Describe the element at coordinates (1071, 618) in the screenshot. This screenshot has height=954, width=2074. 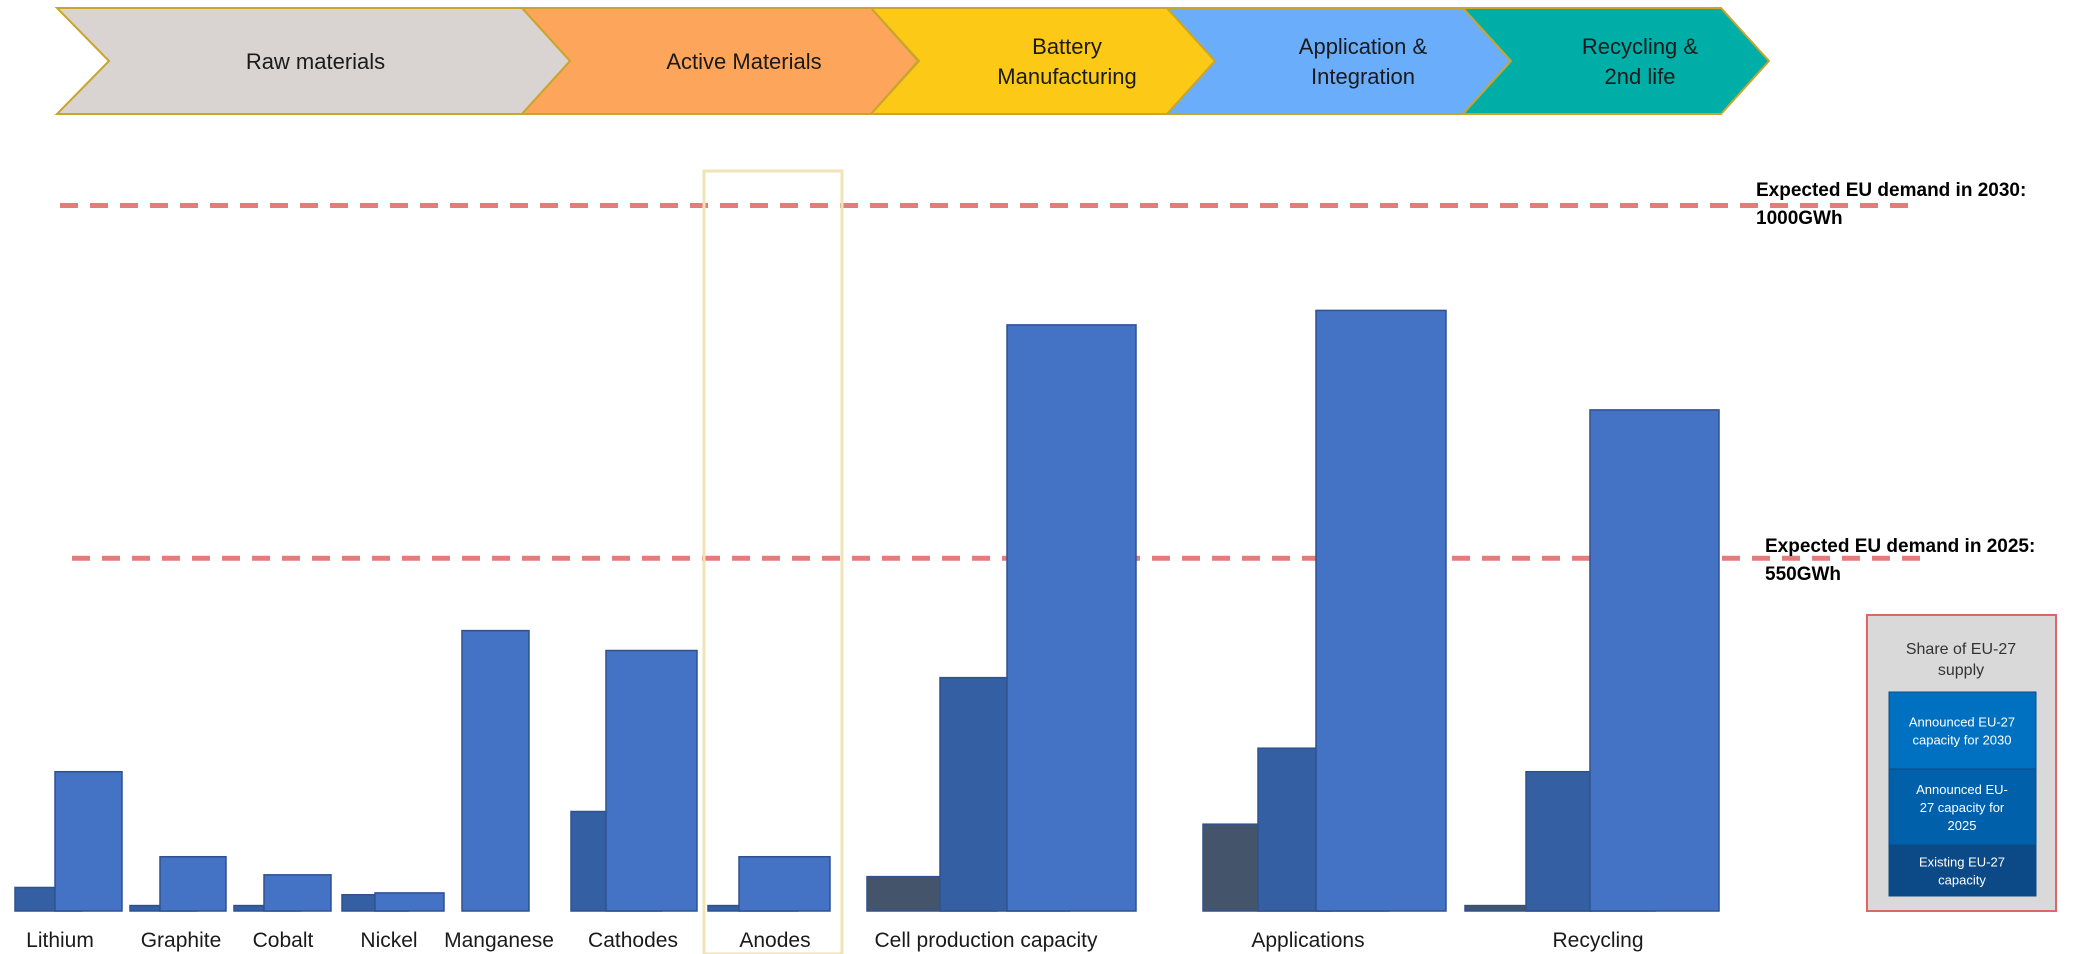
I see `bar-cell-production-capacity-announced-eu-27-capacity-for-2030` at that location.